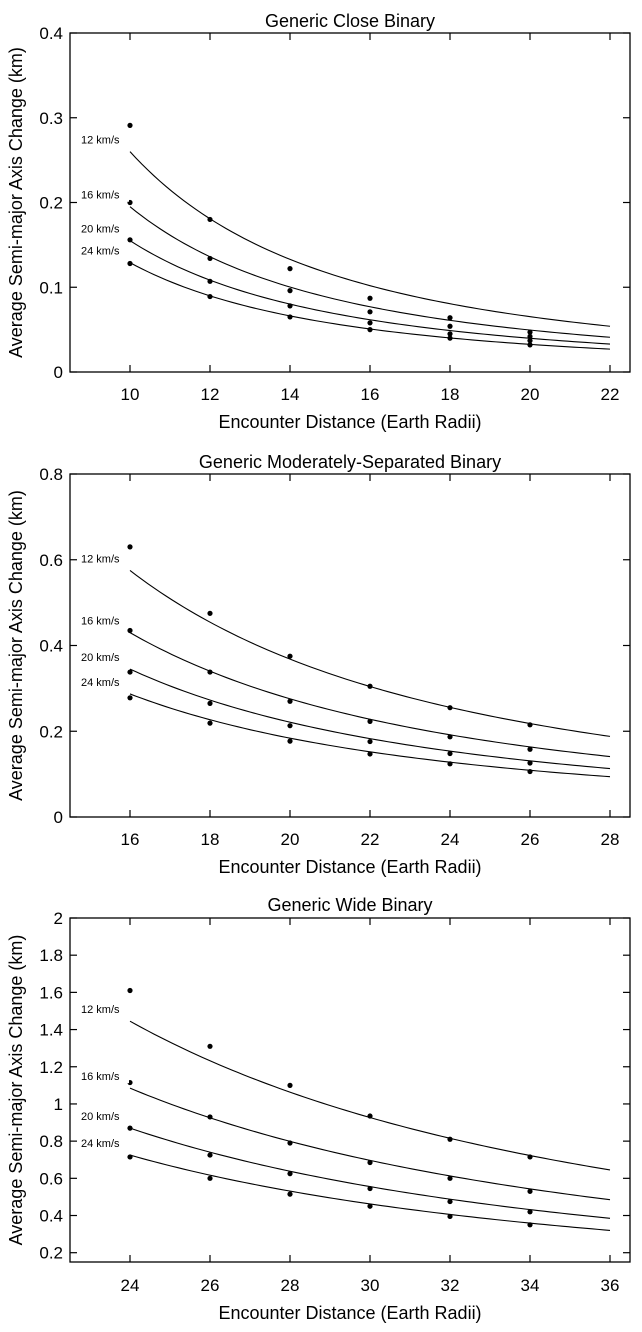 The image size is (642, 1332). I want to click on chart-title: Generic Close Binary, so click(350, 21).